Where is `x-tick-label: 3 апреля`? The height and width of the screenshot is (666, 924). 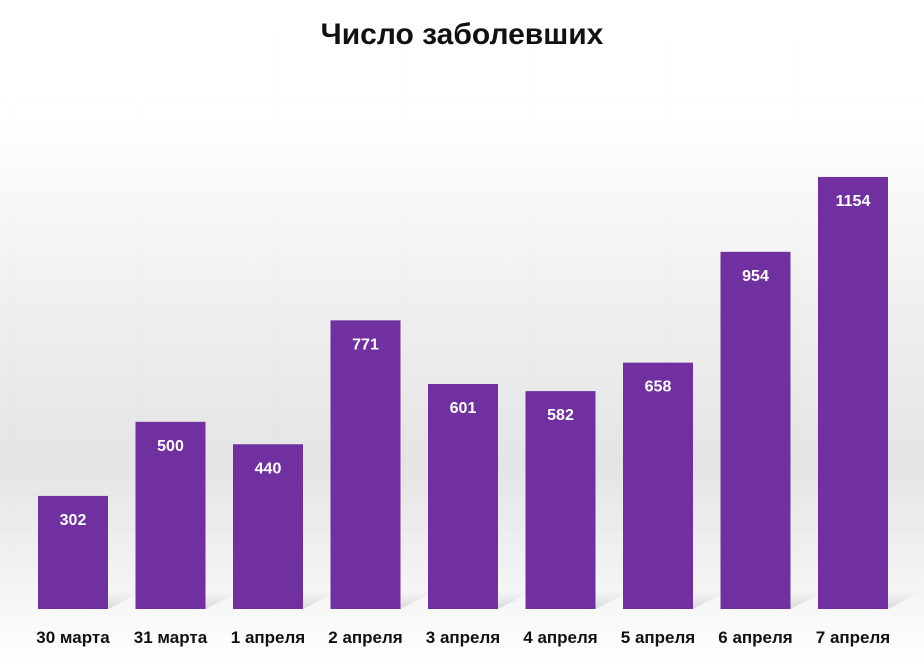
x-tick-label: 3 апреля is located at coordinates (463, 637).